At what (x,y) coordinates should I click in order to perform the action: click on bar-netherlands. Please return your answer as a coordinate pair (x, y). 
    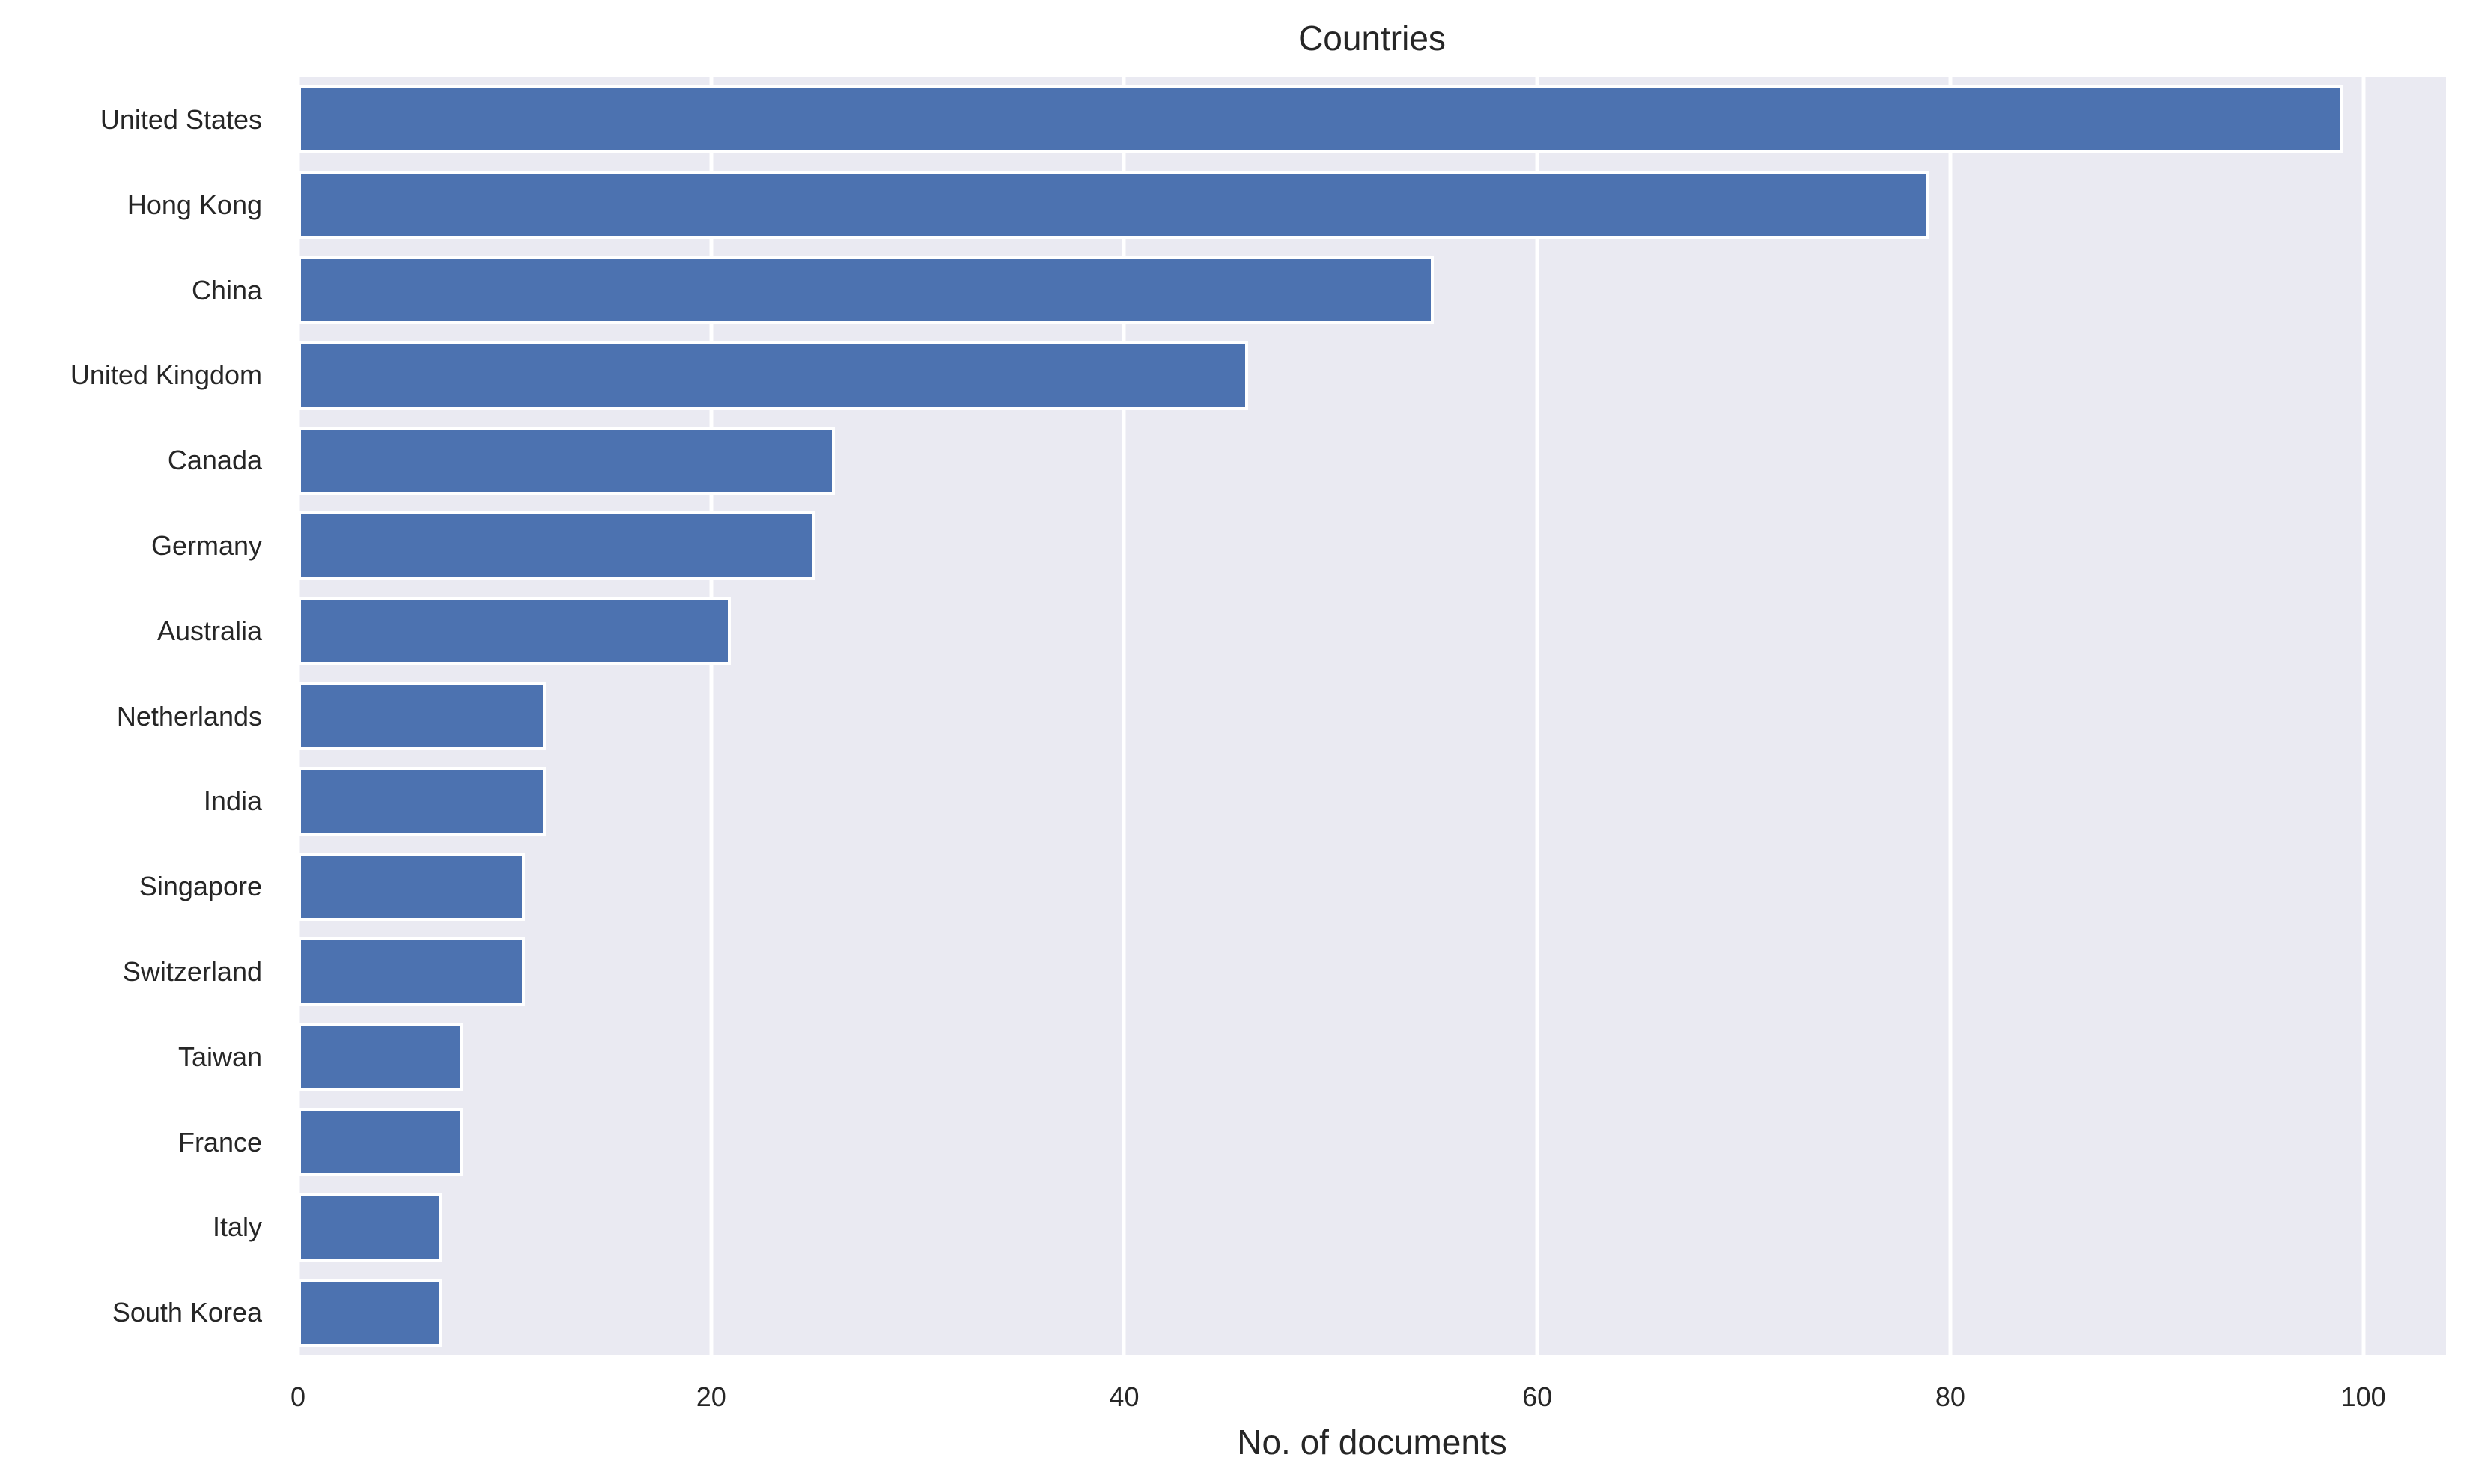
    Looking at the image, I should click on (422, 715).